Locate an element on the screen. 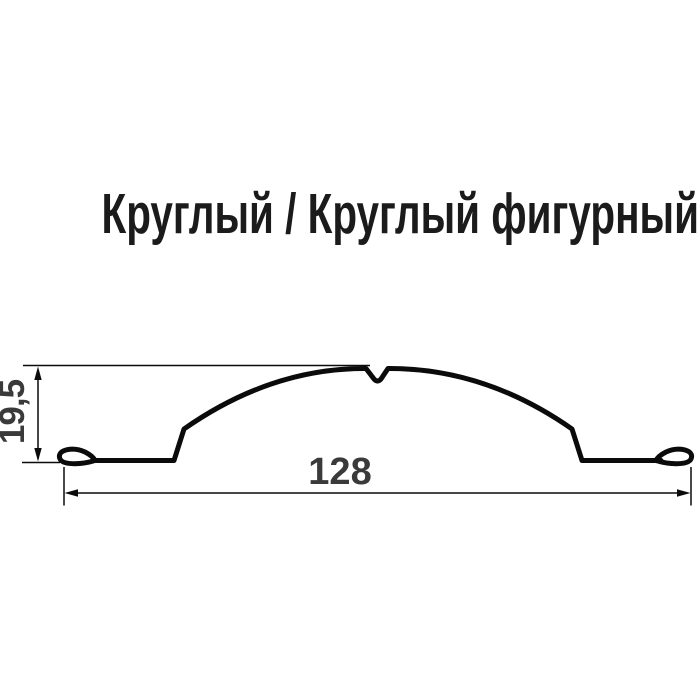 The width and height of the screenshot is (700, 700). width-dimension-label: 128 is located at coordinates (340, 472).